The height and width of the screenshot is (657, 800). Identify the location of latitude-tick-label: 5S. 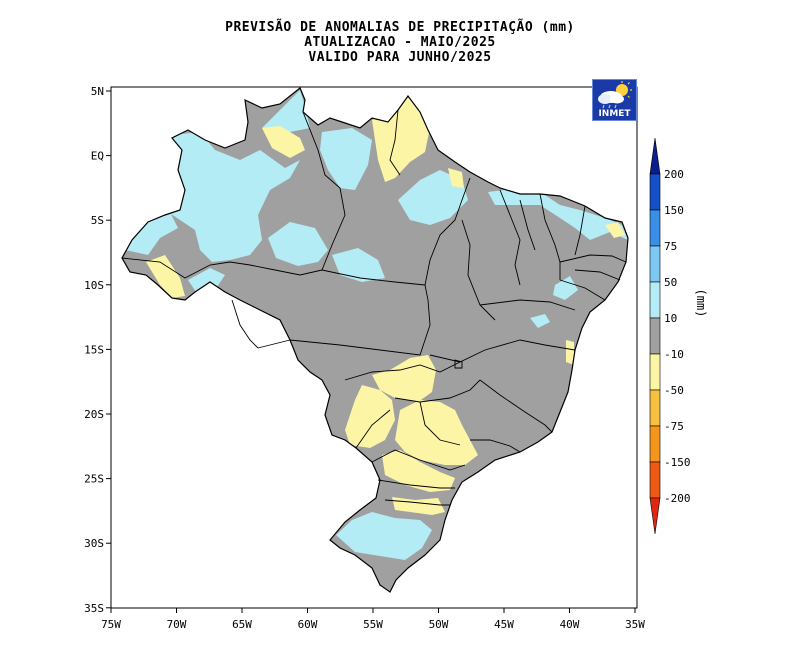
(97, 220).